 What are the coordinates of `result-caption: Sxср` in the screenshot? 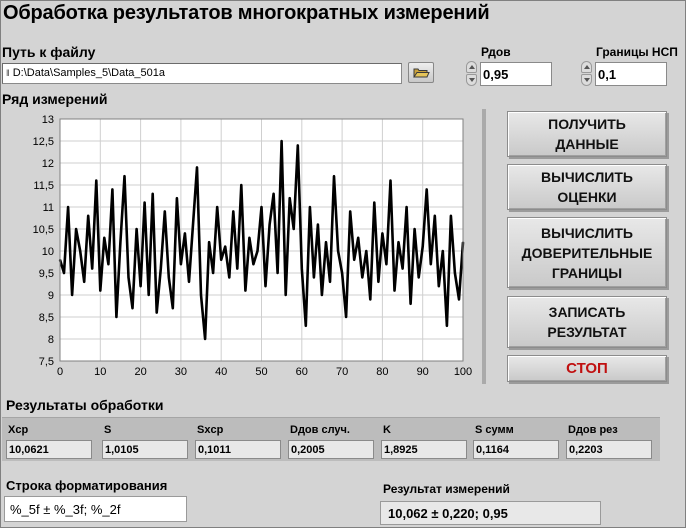 It's located at (210, 430).